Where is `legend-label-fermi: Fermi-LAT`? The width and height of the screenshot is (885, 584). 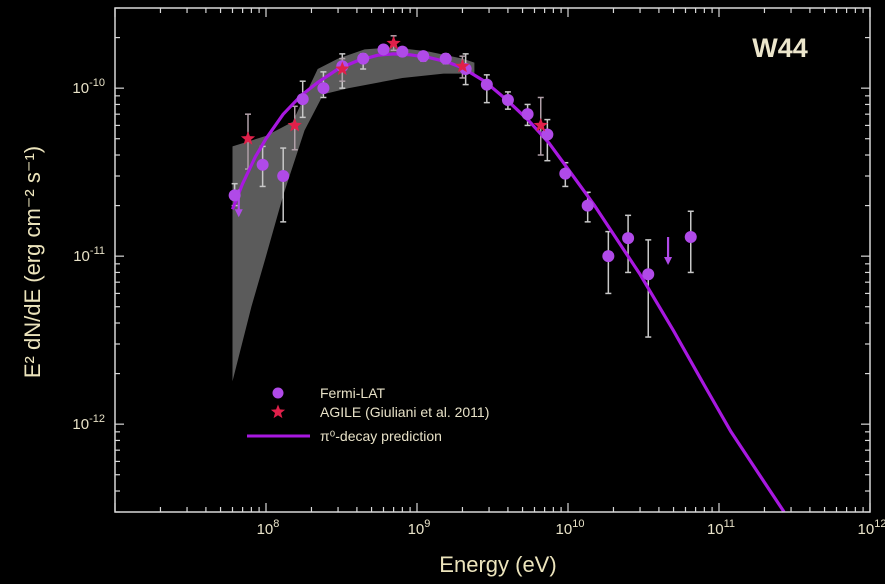 legend-label-fermi: Fermi-LAT is located at coordinates (353, 393).